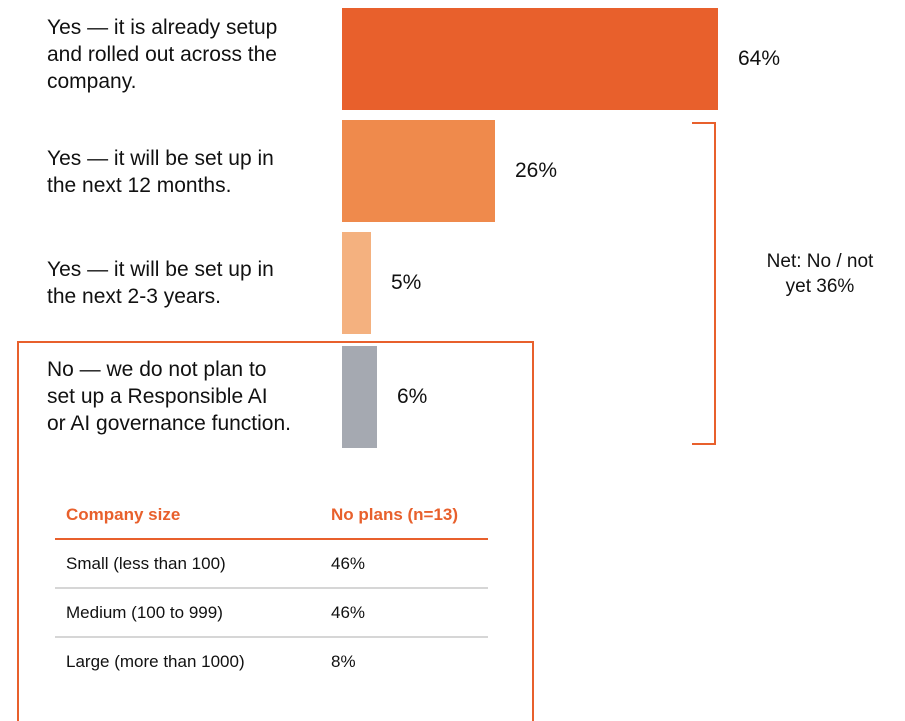 The image size is (905, 721). Describe the element at coordinates (146, 563) in the screenshot. I see `table-cell-size: Small (less than 100)` at that location.